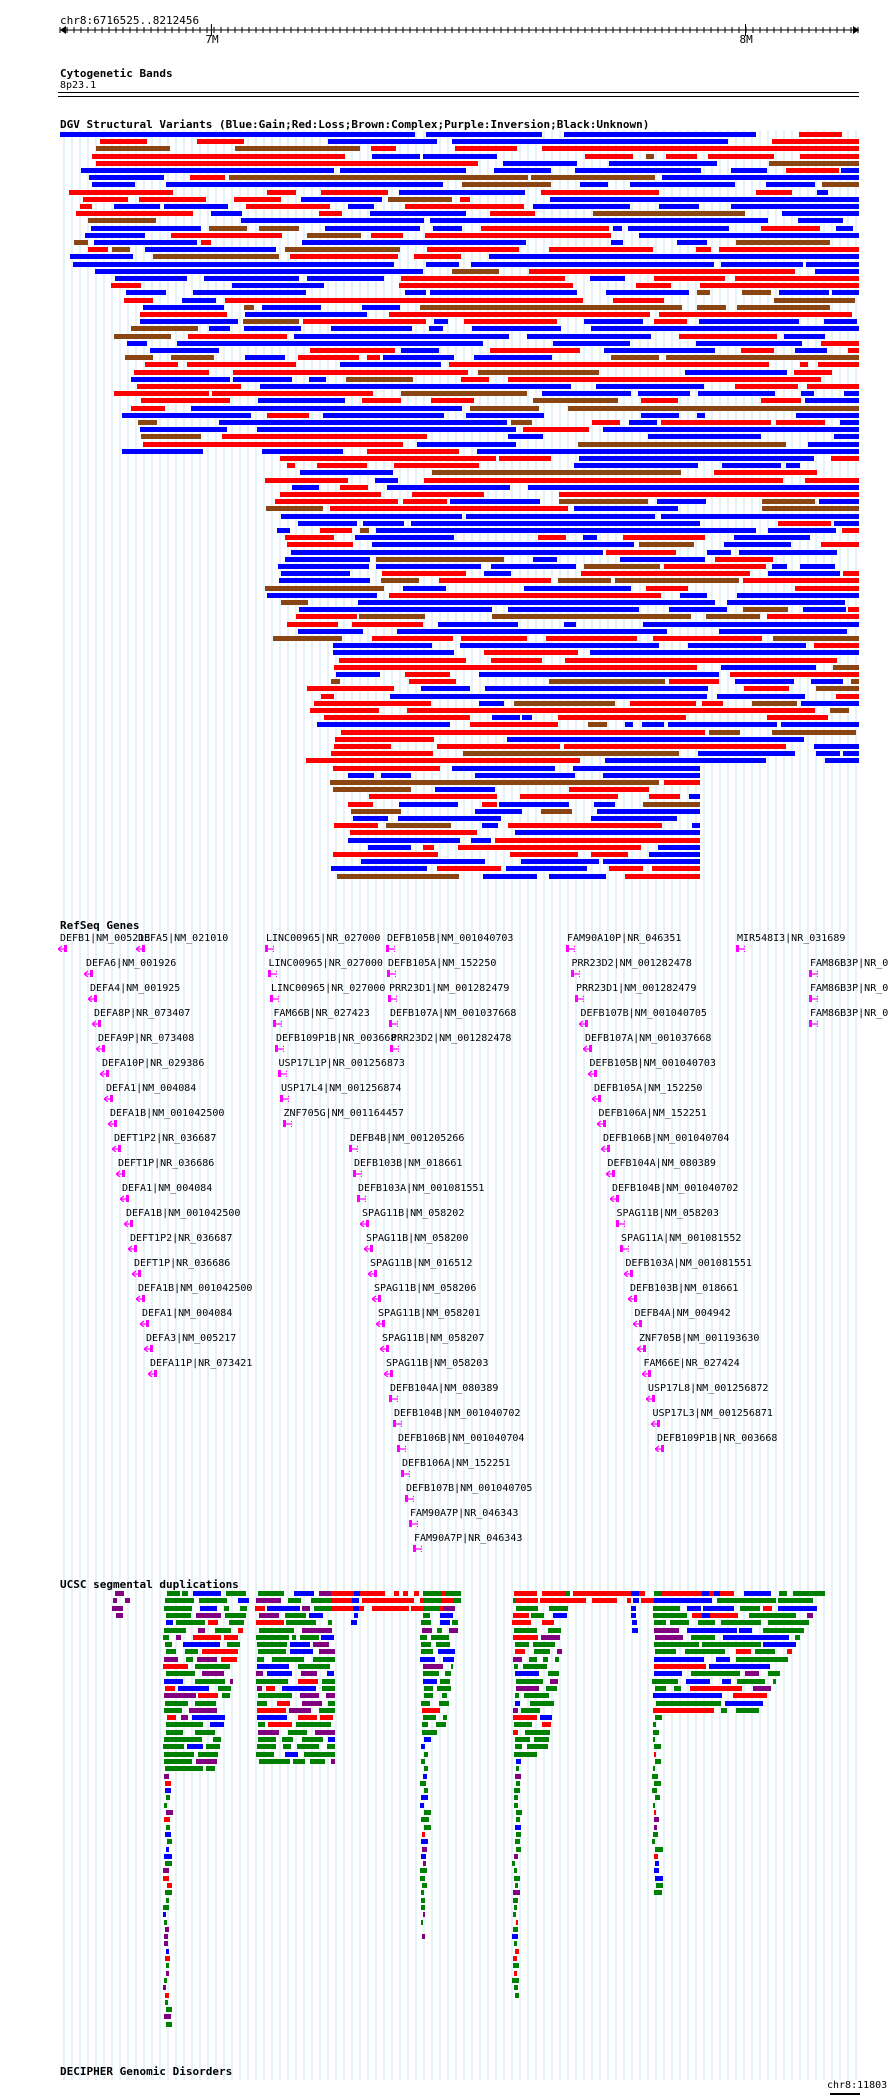  What do you see at coordinates (183, 1213) in the screenshot?
I see `gene-label: DEFA1B|NM_001042500` at bounding box center [183, 1213].